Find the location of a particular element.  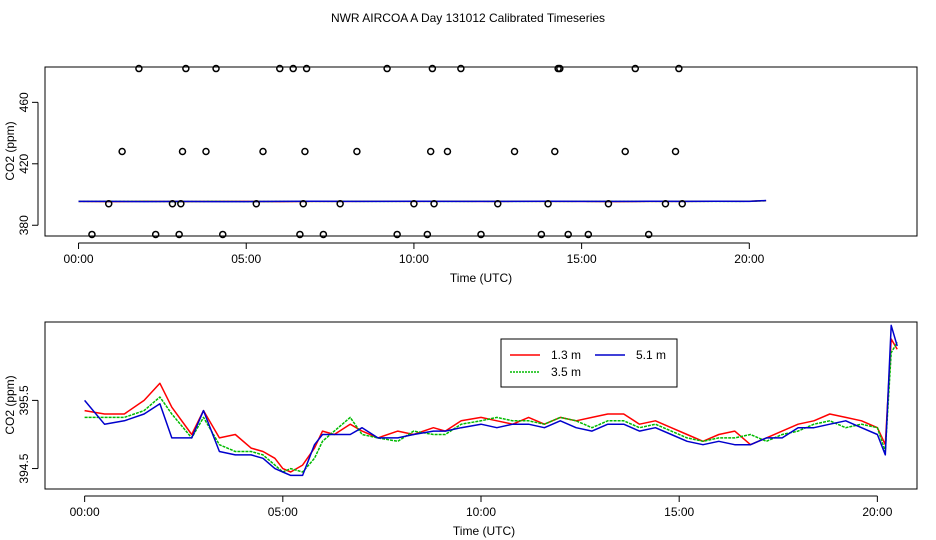

top-y-axis: 380 420 460 is located at coordinates (28, 163).